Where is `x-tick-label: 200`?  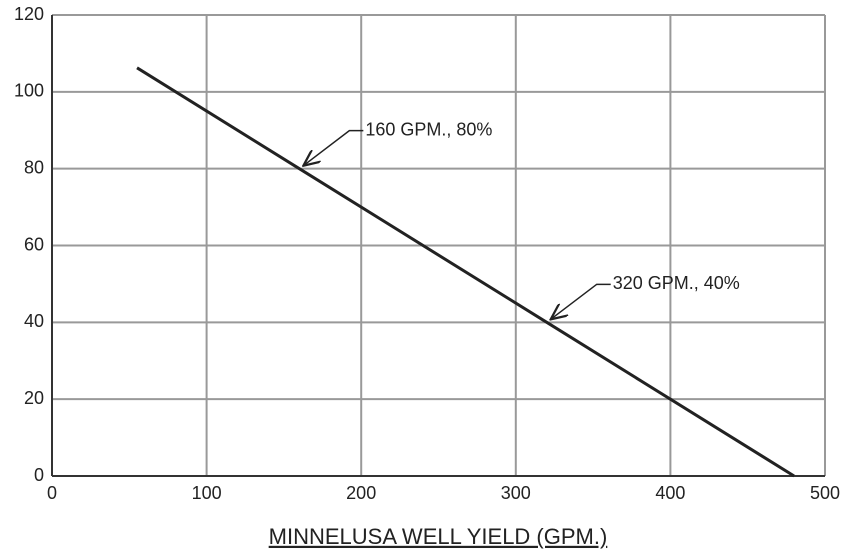
x-tick-label: 200 is located at coordinates (361, 493).